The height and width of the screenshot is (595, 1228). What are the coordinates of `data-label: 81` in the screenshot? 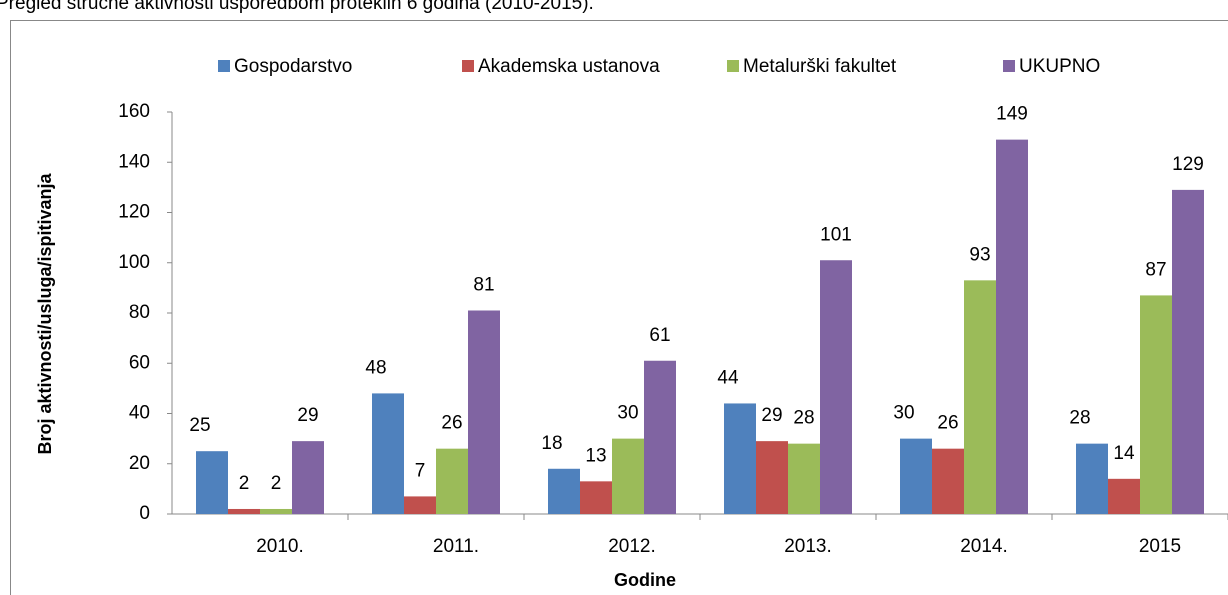 It's located at (483, 285).